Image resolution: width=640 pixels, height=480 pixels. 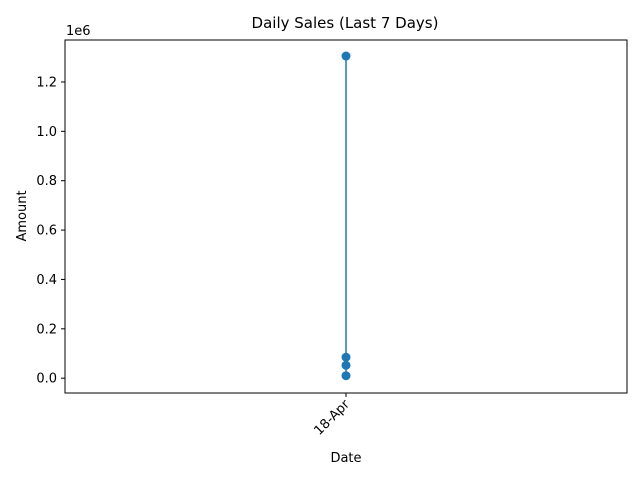 I want to click on y-tick-label: 0.2, so click(x=46, y=329).